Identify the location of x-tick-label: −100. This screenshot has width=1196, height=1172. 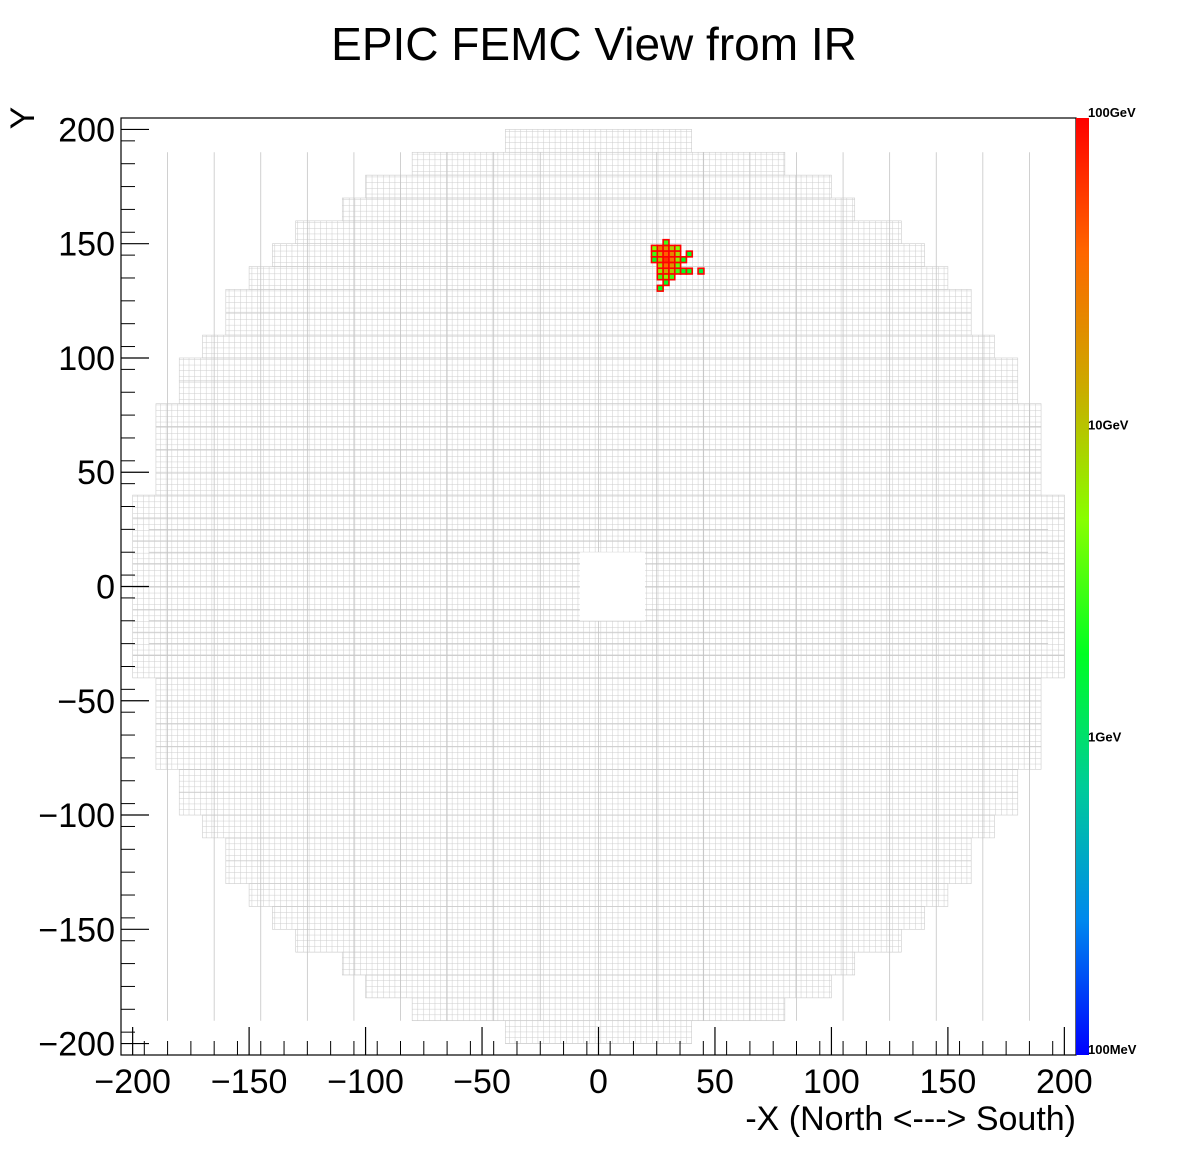
(365, 1082).